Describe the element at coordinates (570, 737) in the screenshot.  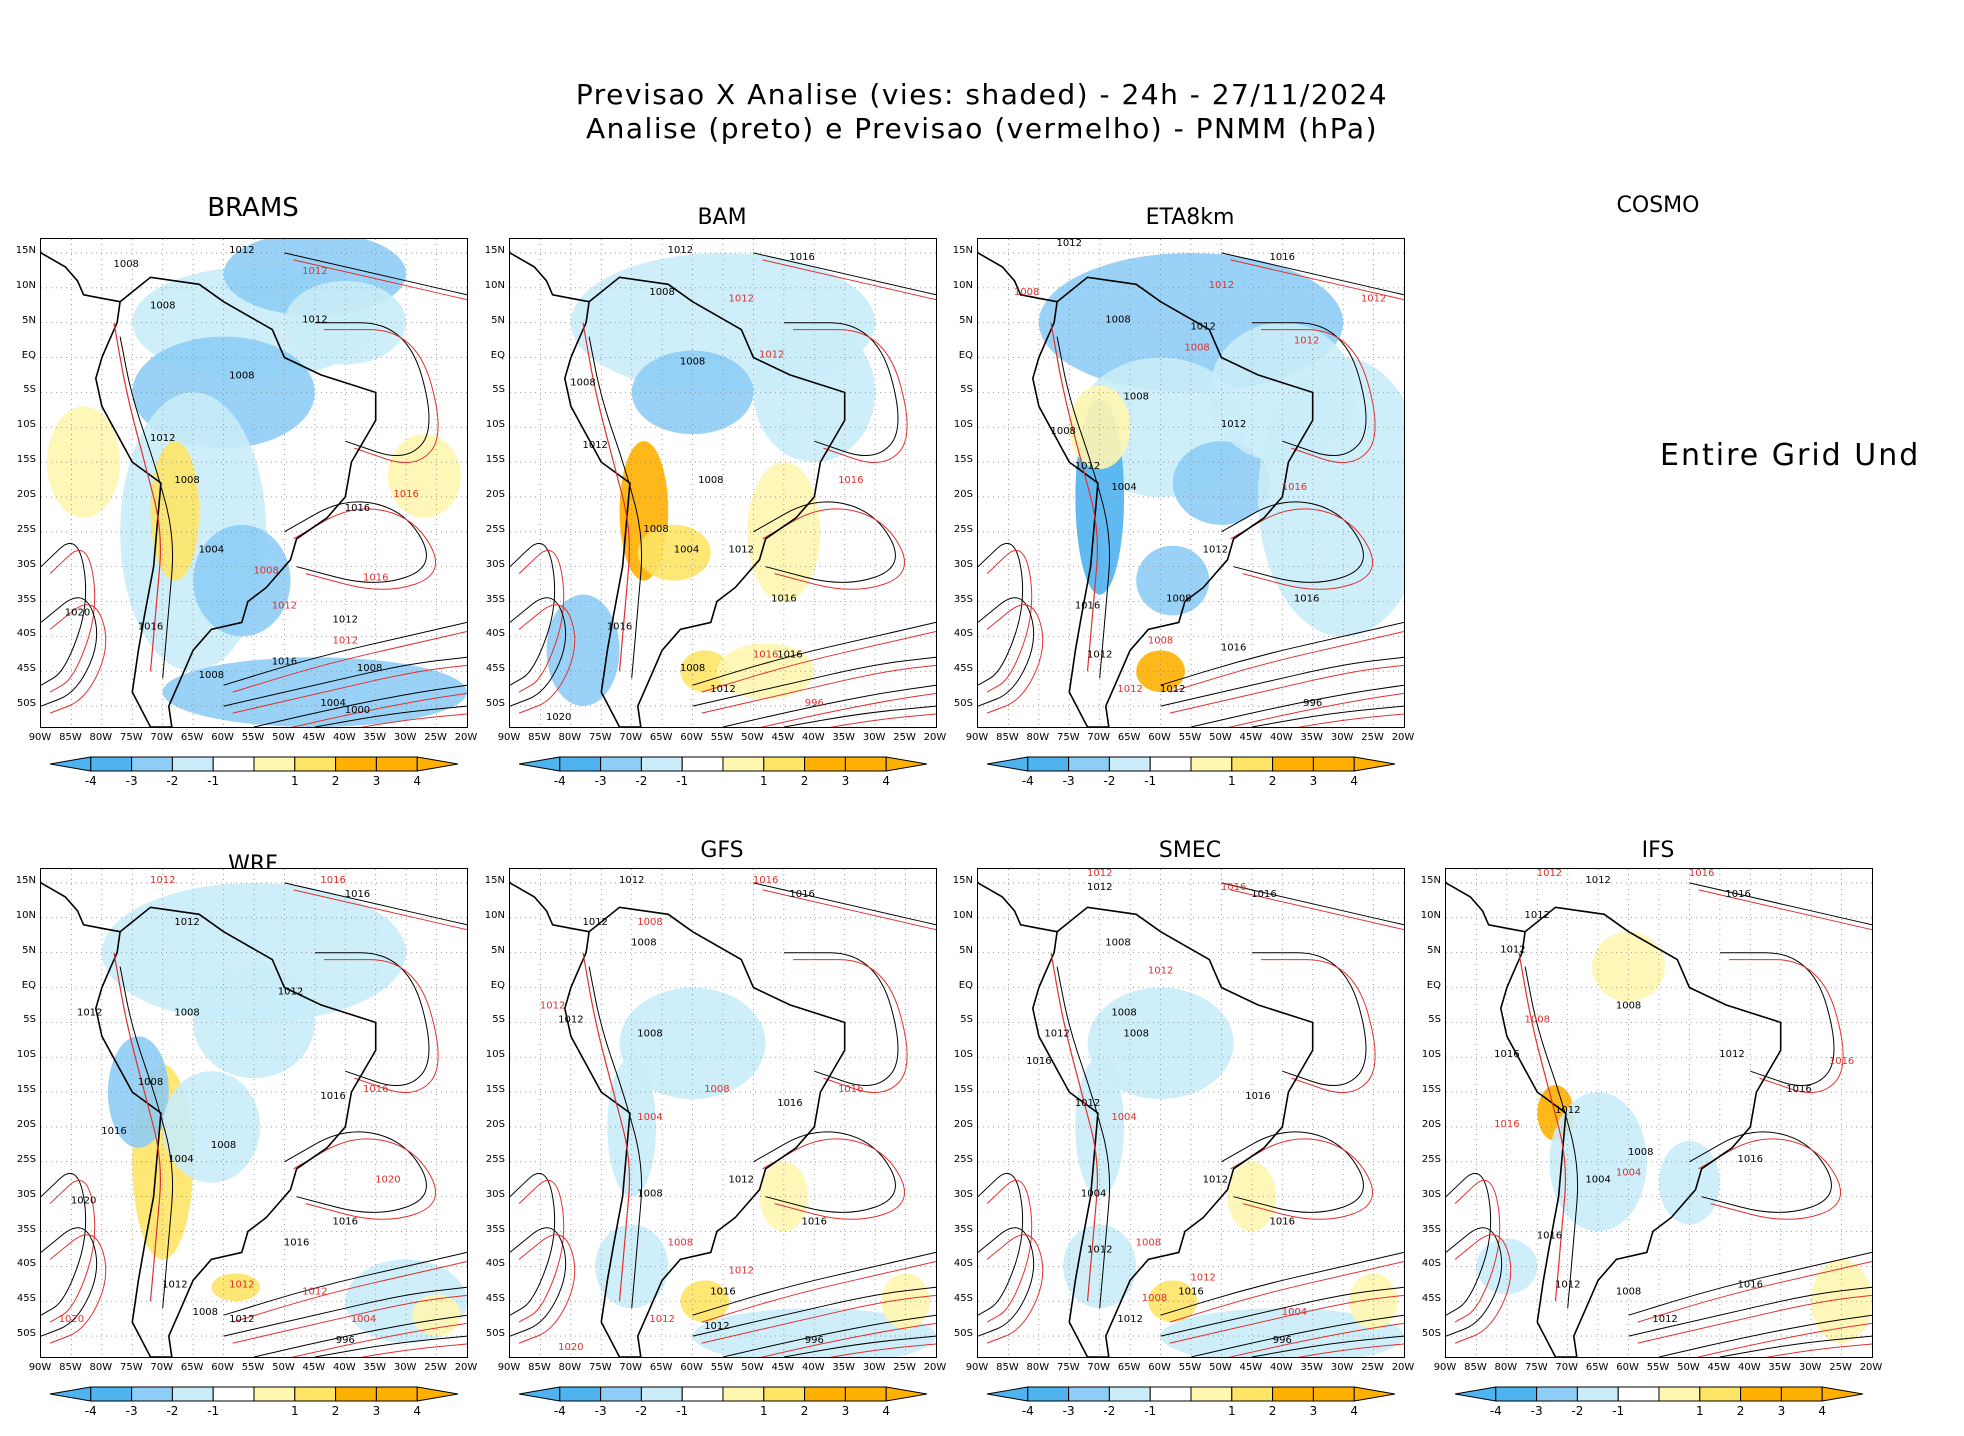
I see `longitude-tick-label: 80W` at that location.